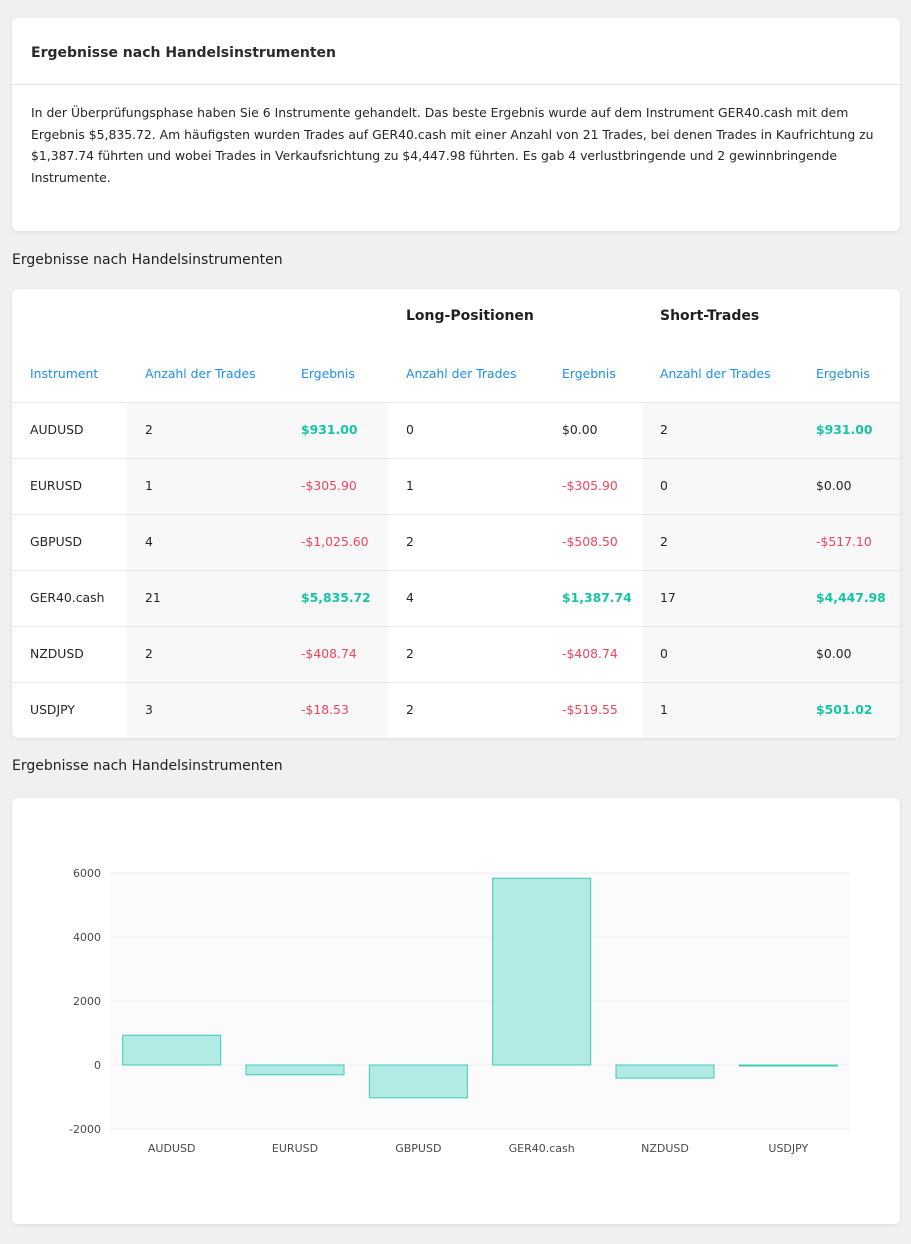 This screenshot has width=911, height=1244. Describe the element at coordinates (97, 1065) in the screenshot. I see `y-tick-label: 0` at that location.